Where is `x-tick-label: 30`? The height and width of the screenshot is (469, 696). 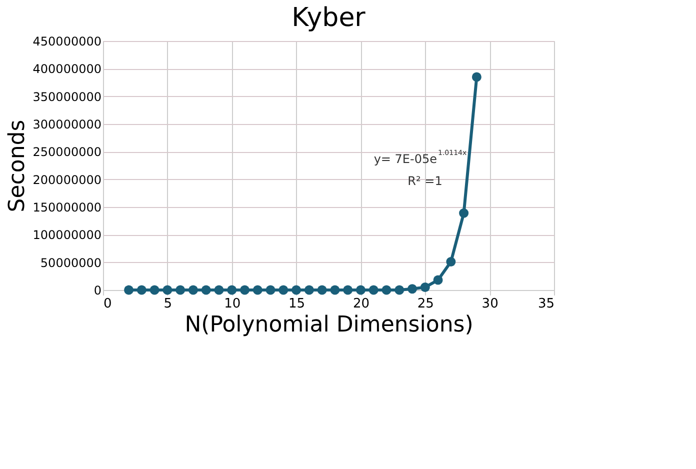
x-tick-label: 30 is located at coordinates (490, 304).